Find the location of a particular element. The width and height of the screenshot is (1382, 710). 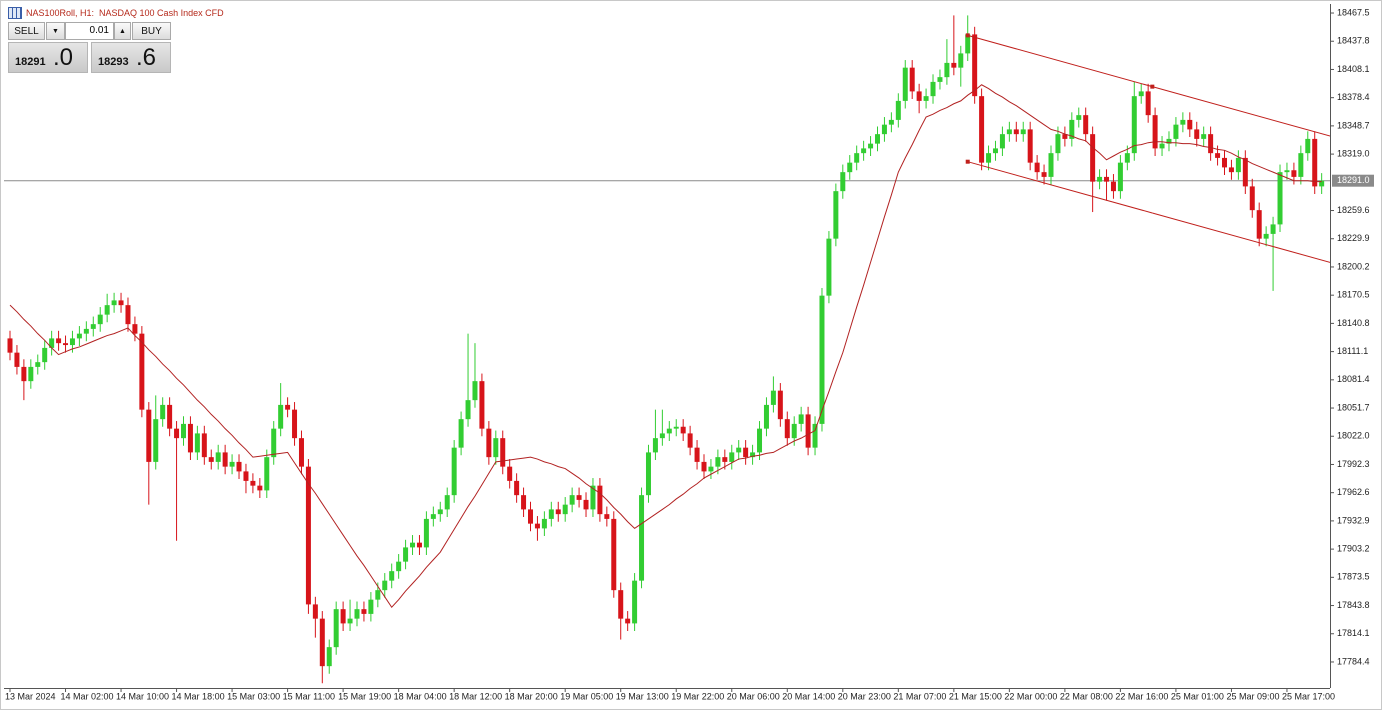

volume-input: 0.01 is located at coordinates (89, 31).